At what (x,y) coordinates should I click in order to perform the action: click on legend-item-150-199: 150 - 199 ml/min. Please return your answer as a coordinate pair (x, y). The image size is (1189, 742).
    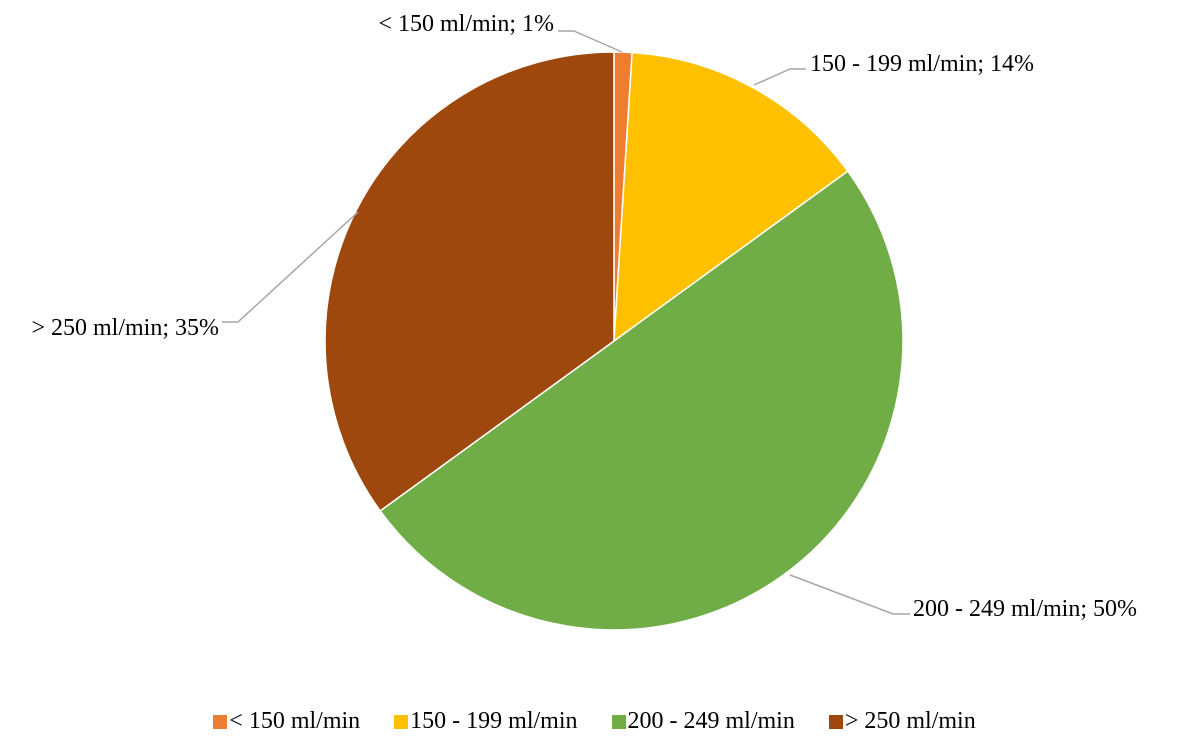
    Looking at the image, I should click on (486, 721).